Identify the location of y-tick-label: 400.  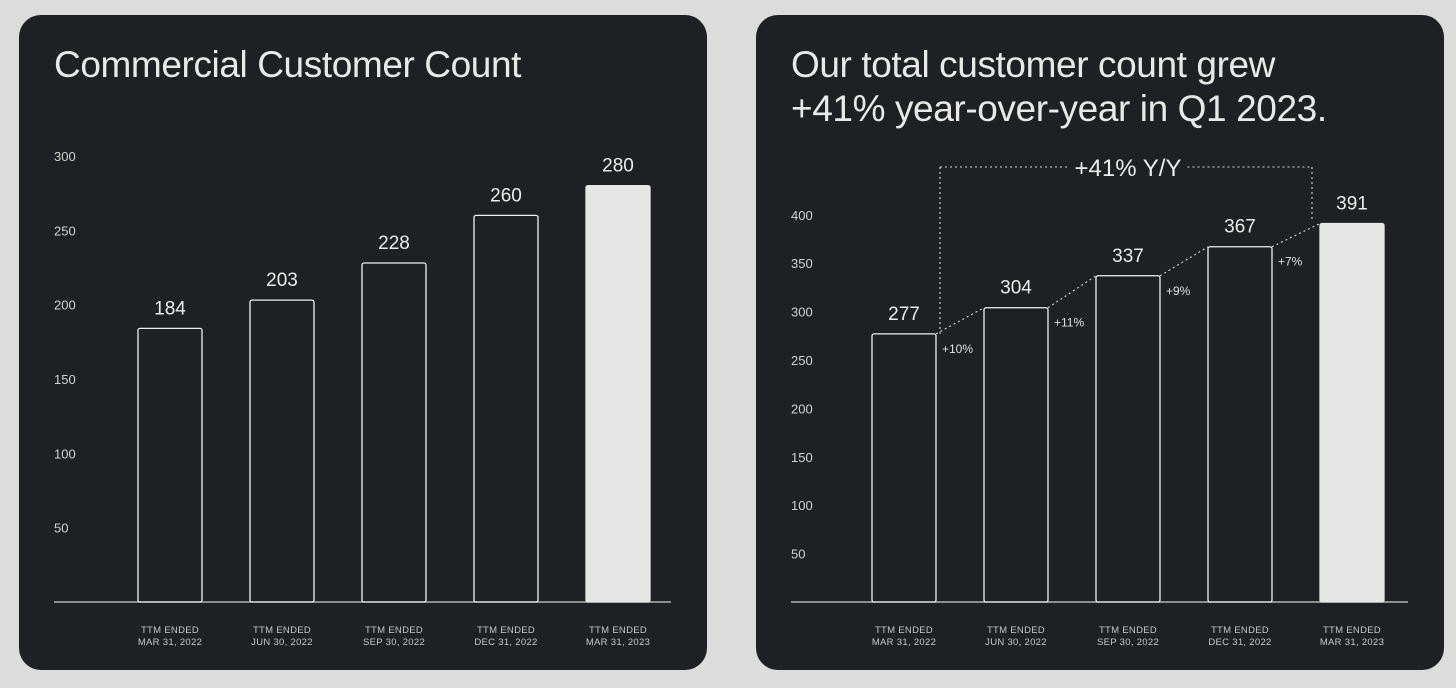
(802, 215).